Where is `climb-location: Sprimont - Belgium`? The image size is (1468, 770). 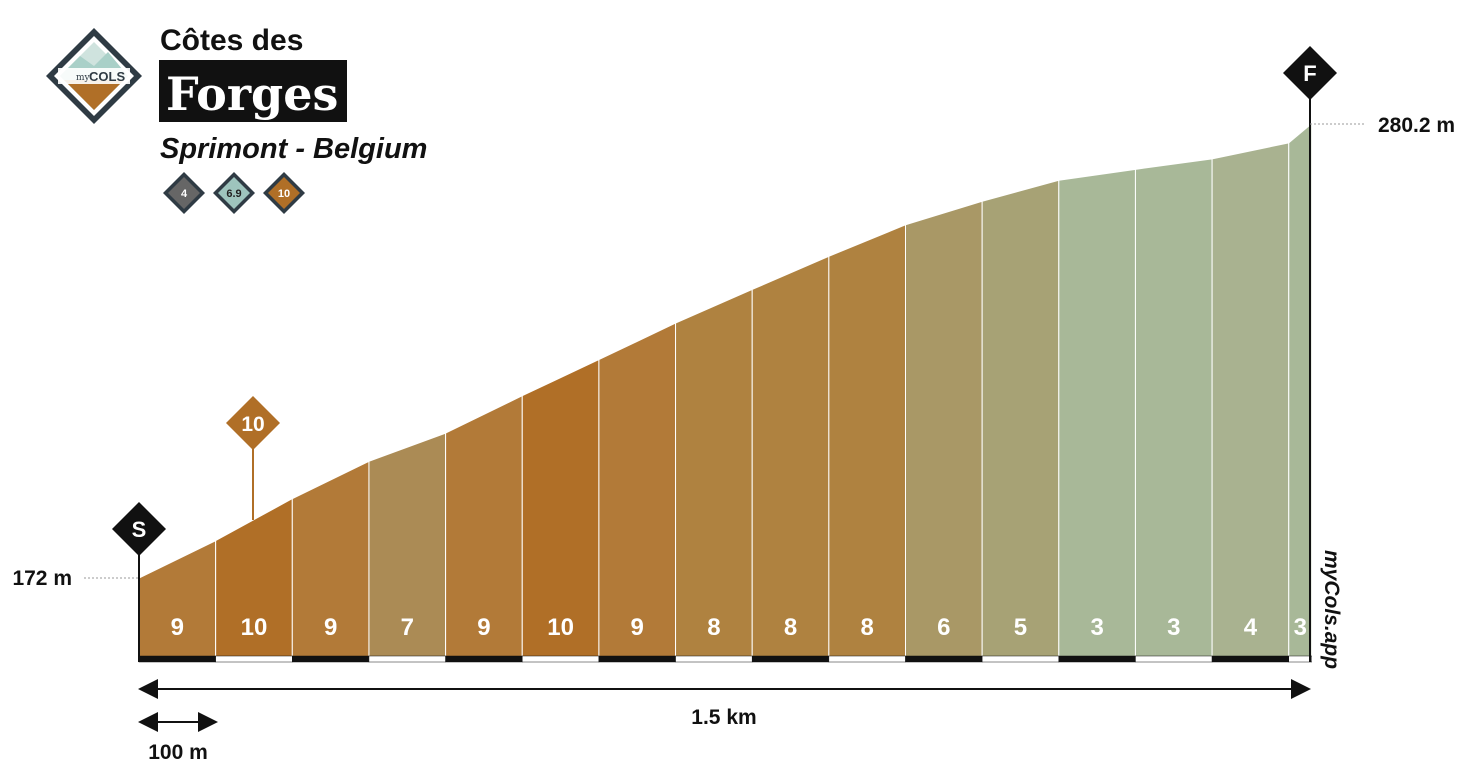 climb-location: Sprimont - Belgium is located at coordinates (293, 149).